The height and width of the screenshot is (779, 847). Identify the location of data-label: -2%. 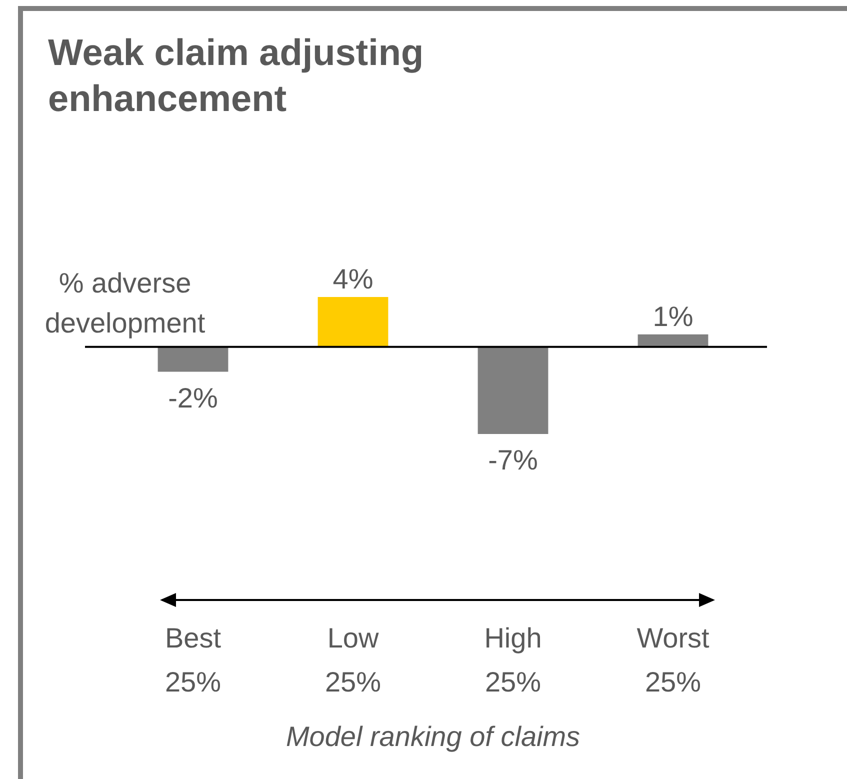
(193, 398).